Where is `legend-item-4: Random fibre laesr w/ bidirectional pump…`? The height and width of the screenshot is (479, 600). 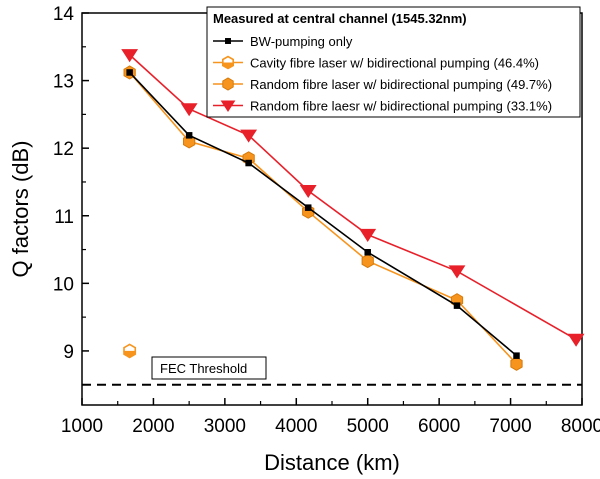
legend-item-4: Random fibre laesr w/ bidirectional pump… is located at coordinates (382, 106).